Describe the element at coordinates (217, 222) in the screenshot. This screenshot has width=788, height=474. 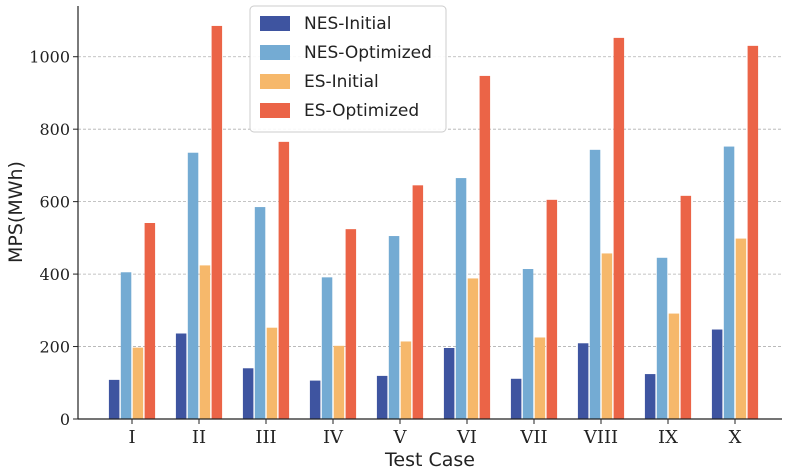
I see `bar-es-optimized-ii` at that location.